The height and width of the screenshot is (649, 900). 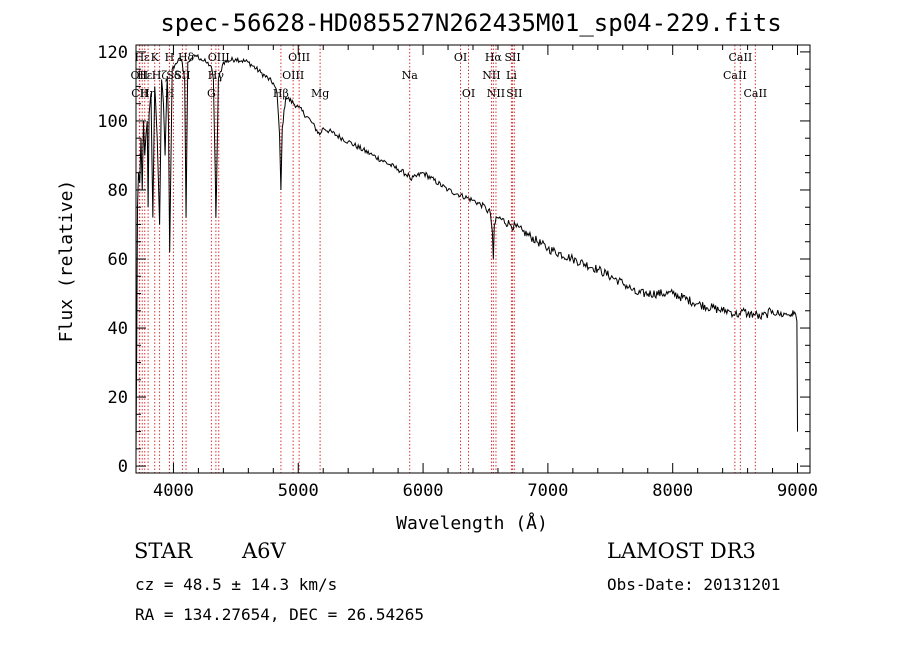 I want to click on spectral-line-label: CII, so click(x=139, y=93).